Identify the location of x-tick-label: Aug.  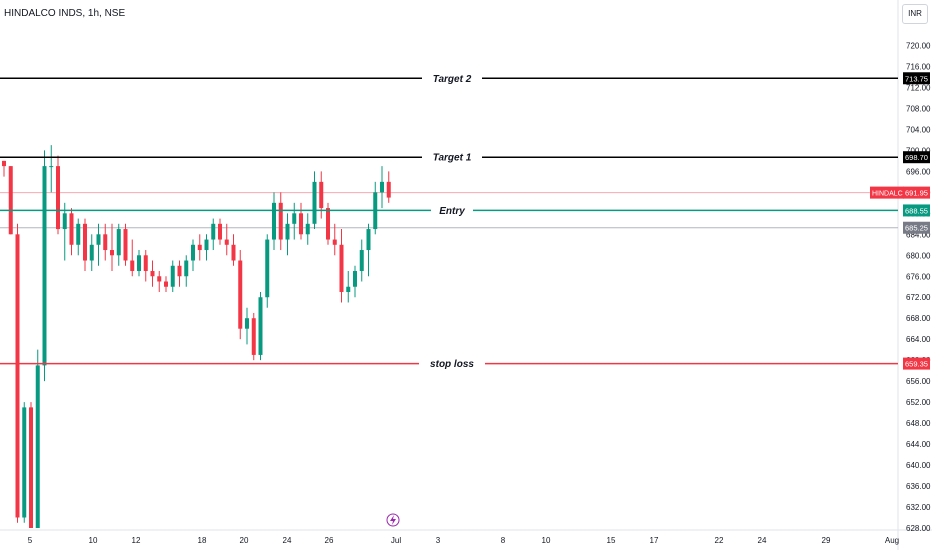
(892, 540).